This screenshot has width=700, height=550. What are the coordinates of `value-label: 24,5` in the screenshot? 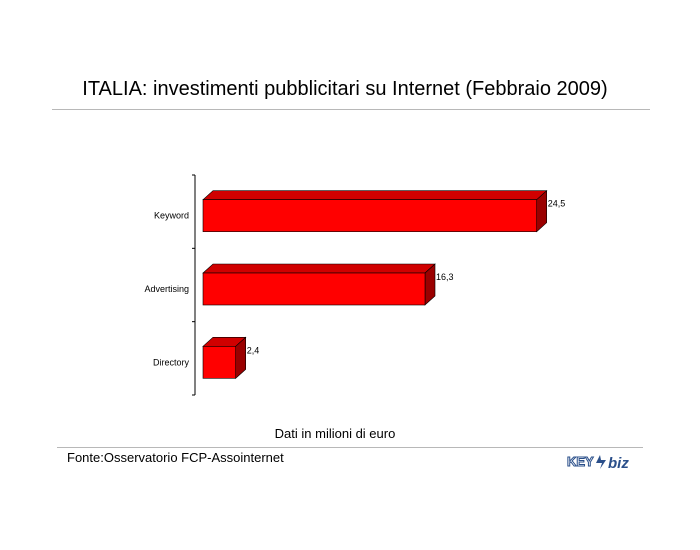 It's located at (557, 204).